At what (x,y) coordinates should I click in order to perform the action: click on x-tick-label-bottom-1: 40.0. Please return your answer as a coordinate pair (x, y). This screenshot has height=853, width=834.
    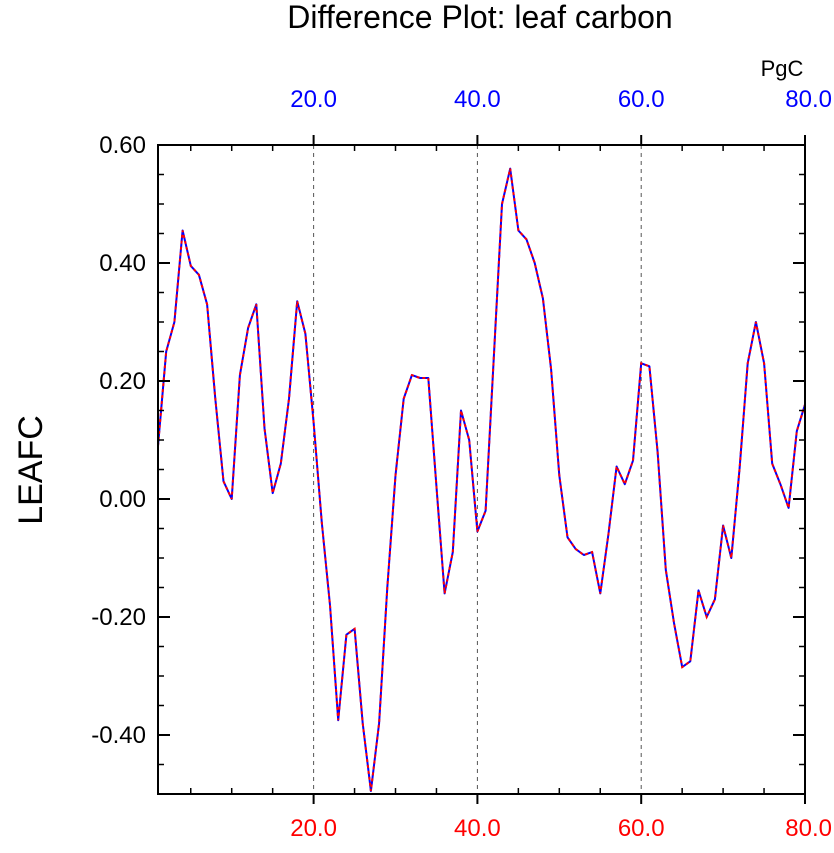
    Looking at the image, I should click on (477, 828).